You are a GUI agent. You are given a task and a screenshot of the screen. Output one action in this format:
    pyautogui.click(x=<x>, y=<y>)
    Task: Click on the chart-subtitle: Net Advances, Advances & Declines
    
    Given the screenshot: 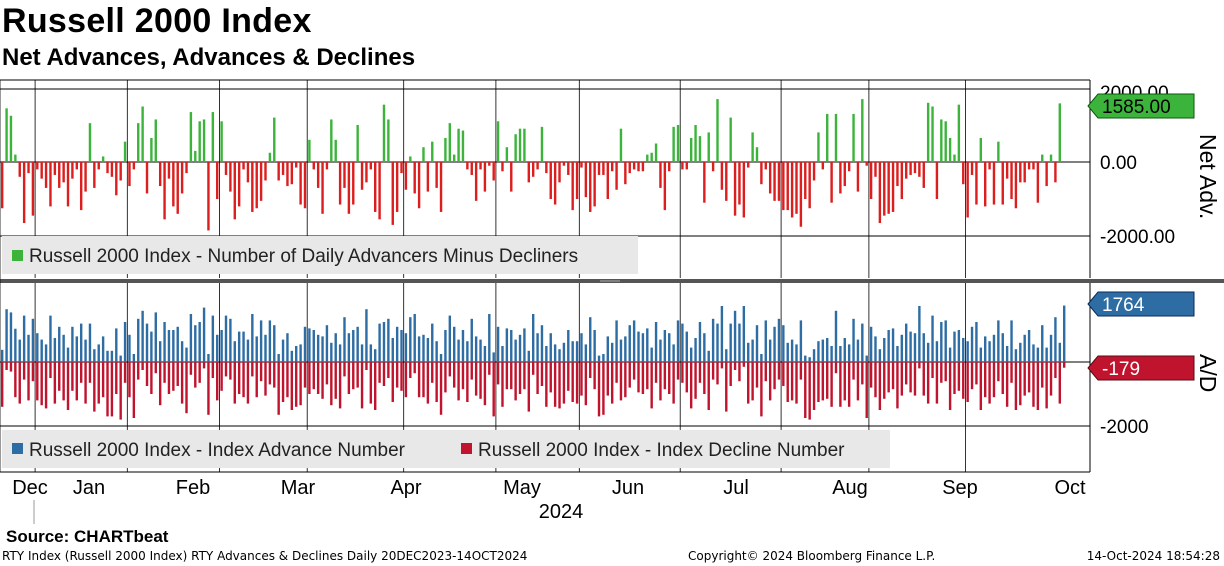 What is the action you would take?
    pyautogui.click(x=209, y=57)
    